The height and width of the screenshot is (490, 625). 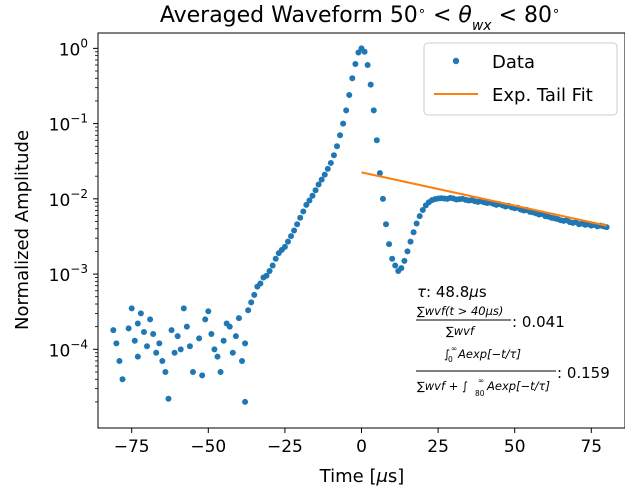 What do you see at coordinates (132, 447) in the screenshot?
I see `x-tick-label: −75` at bounding box center [132, 447].